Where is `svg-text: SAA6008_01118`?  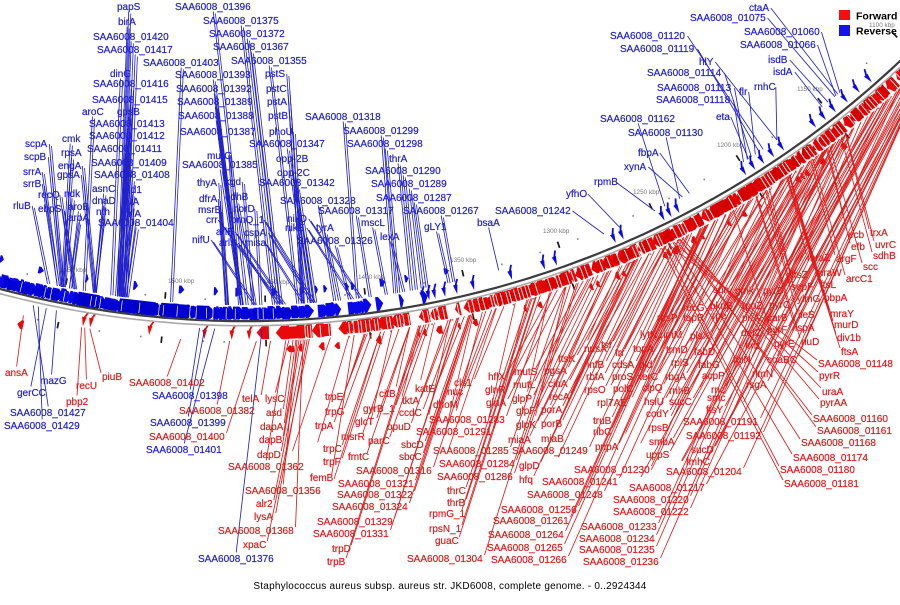
svg-text: SAA6008_01118 is located at coordinates (693, 100).